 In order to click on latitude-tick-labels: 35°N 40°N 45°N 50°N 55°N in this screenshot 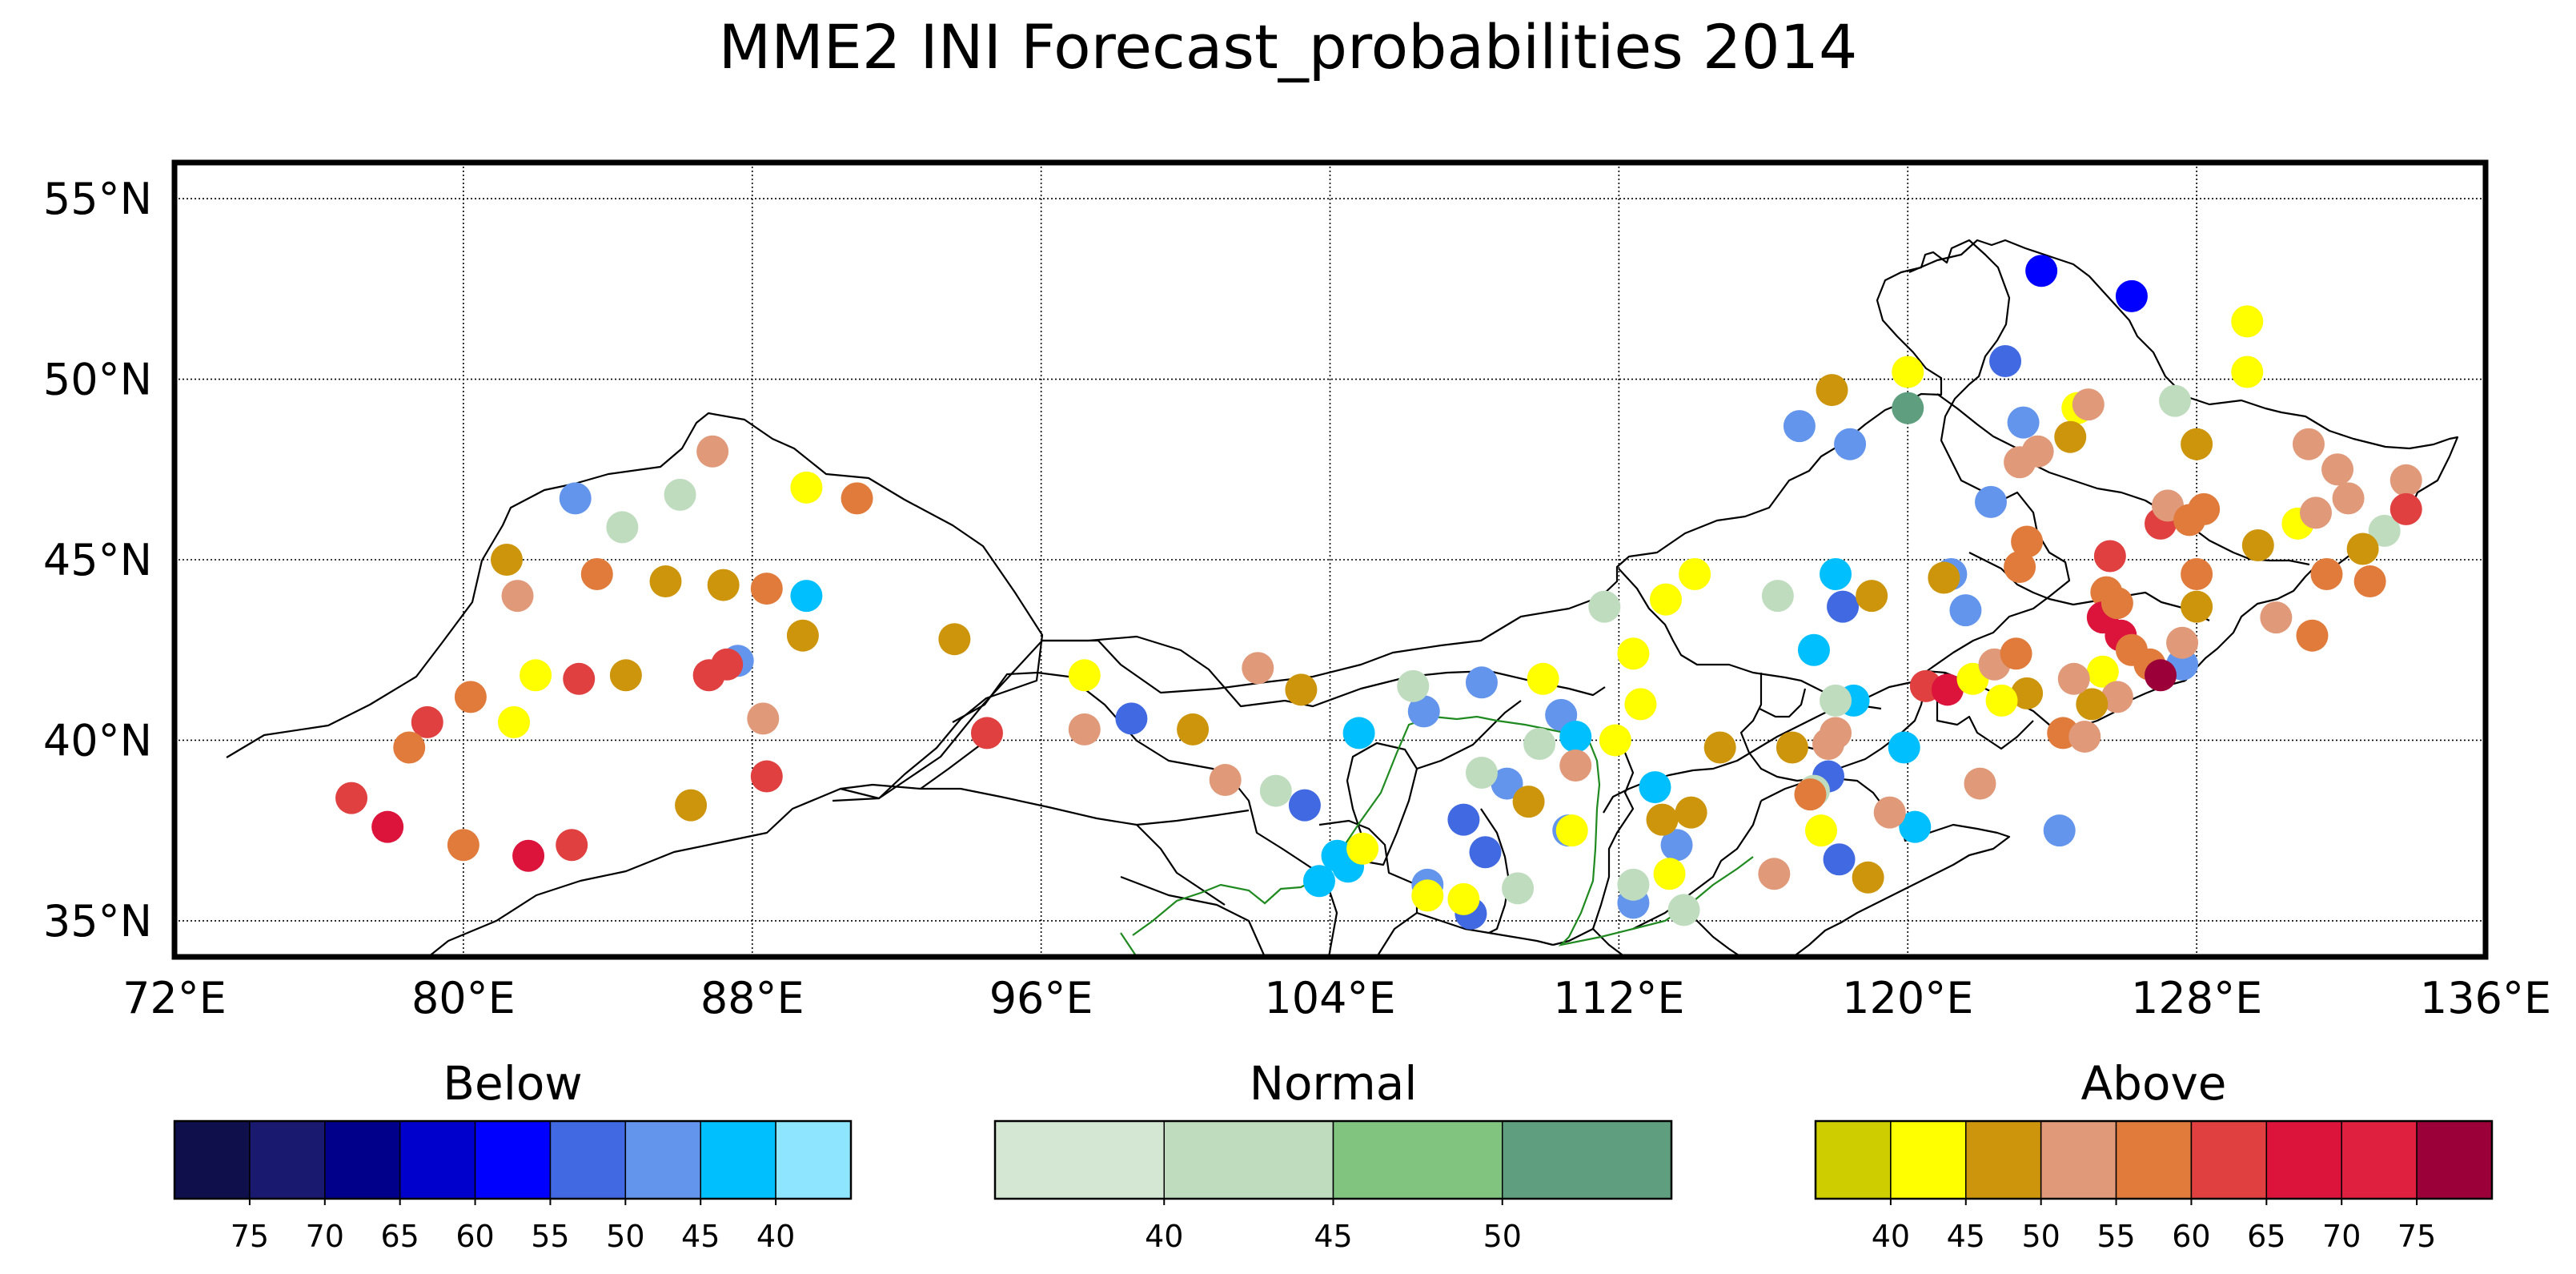, I will do `click(97, 560)`.